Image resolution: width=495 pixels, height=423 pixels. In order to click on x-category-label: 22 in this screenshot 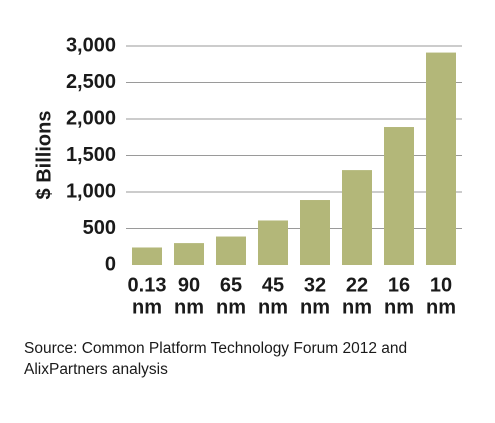, I will do `click(357, 285)`.